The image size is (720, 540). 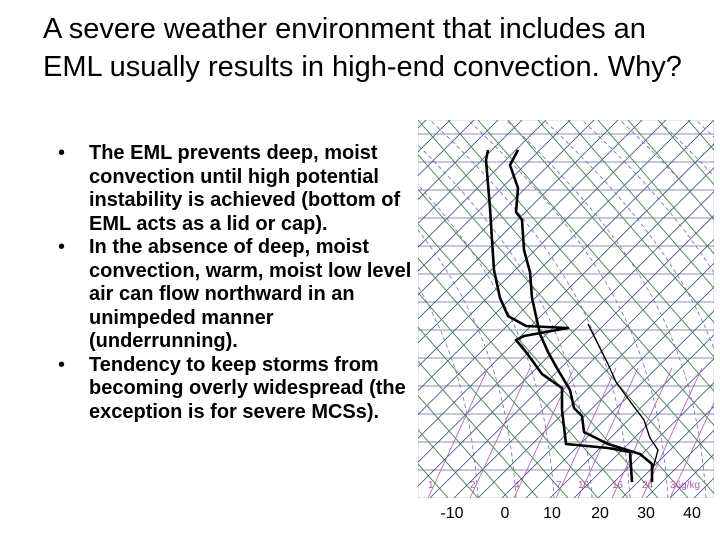 I want to click on temperature-tick-label: 20, so click(x=600, y=513).